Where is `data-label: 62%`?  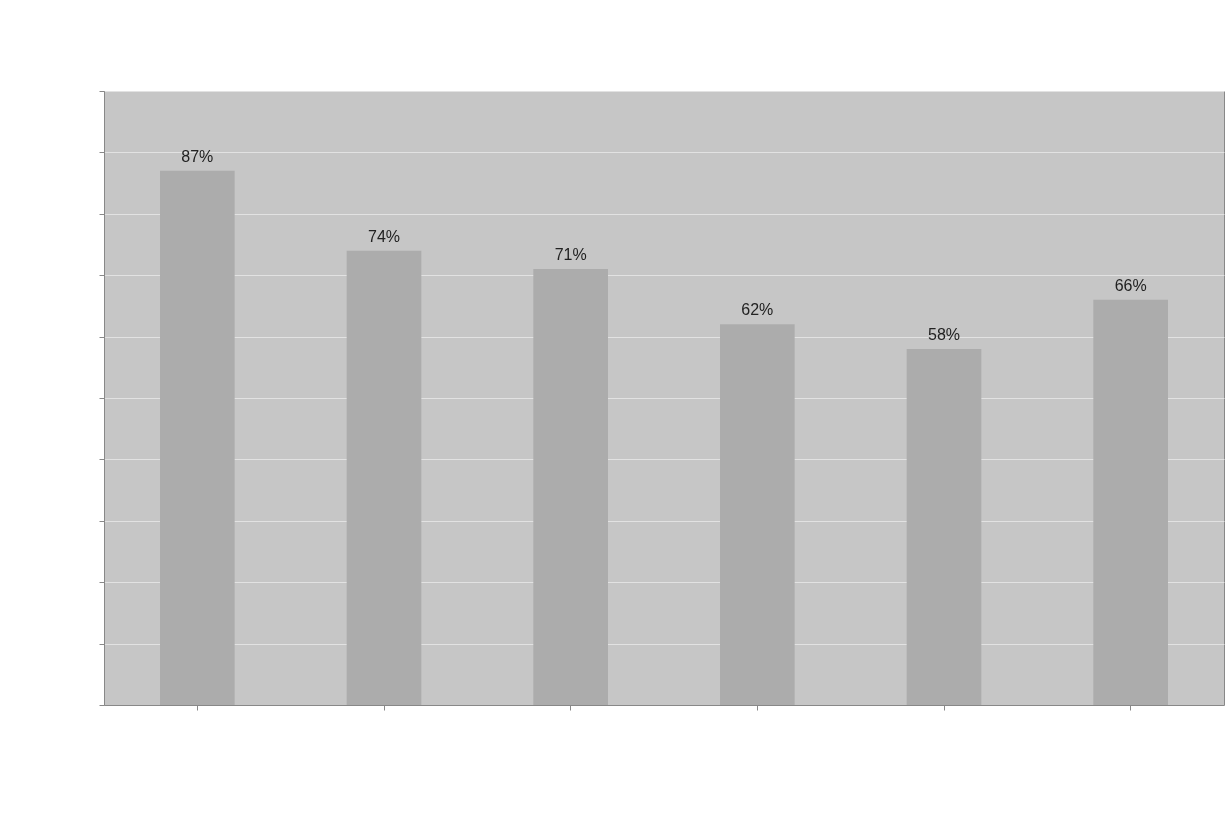 data-label: 62% is located at coordinates (757, 310).